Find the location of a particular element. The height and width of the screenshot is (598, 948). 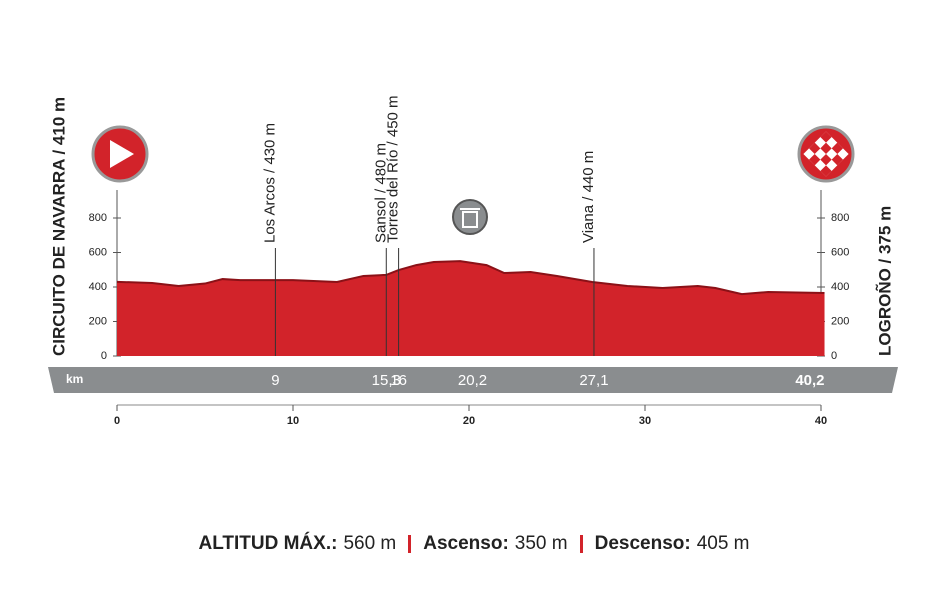

finish-icon is located at coordinates (826, 154).